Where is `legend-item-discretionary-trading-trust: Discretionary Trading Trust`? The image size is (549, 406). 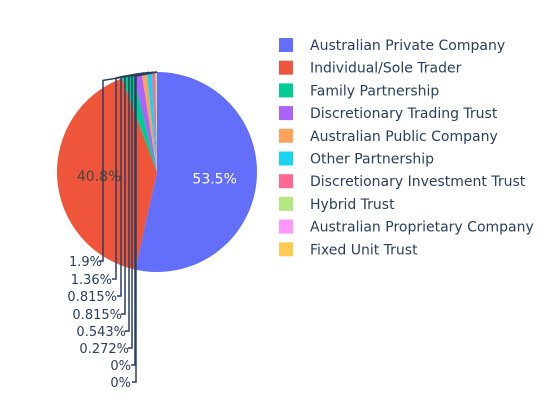
legend-item-discretionary-trading-trust: Discretionary Trading Trust is located at coordinates (388, 114).